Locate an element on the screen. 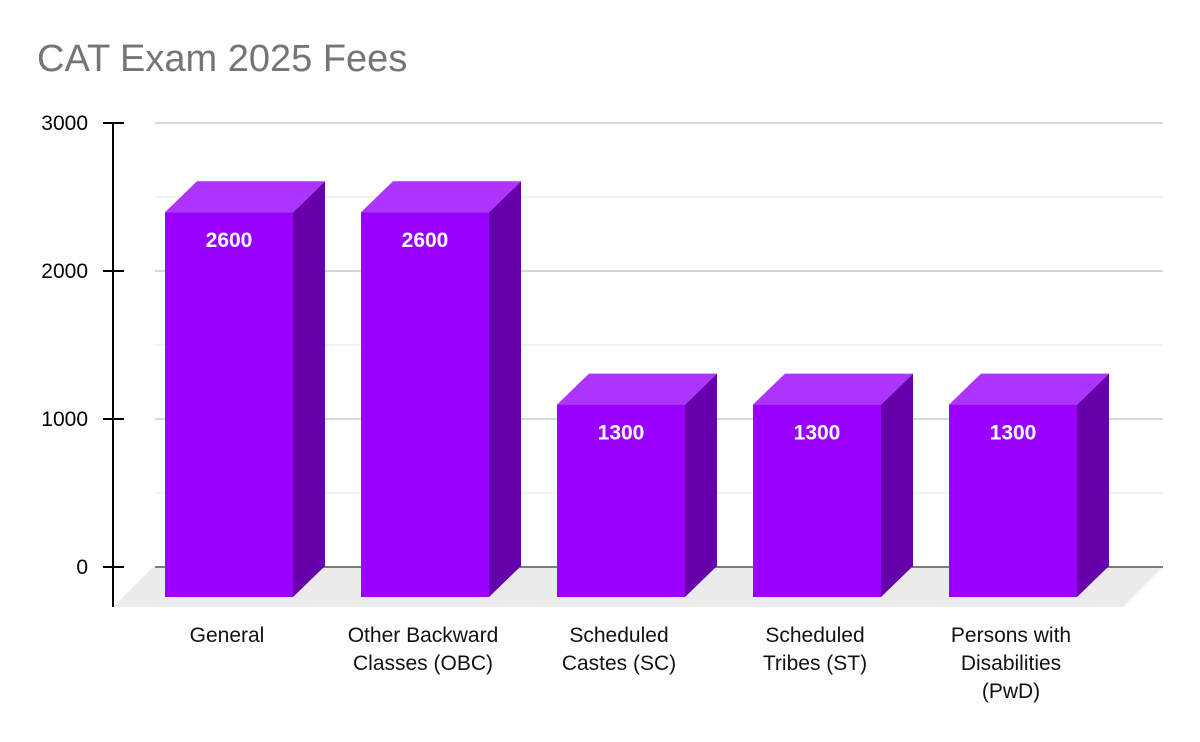 The image size is (1200, 742). y-tick-label: 0 is located at coordinates (82, 567).